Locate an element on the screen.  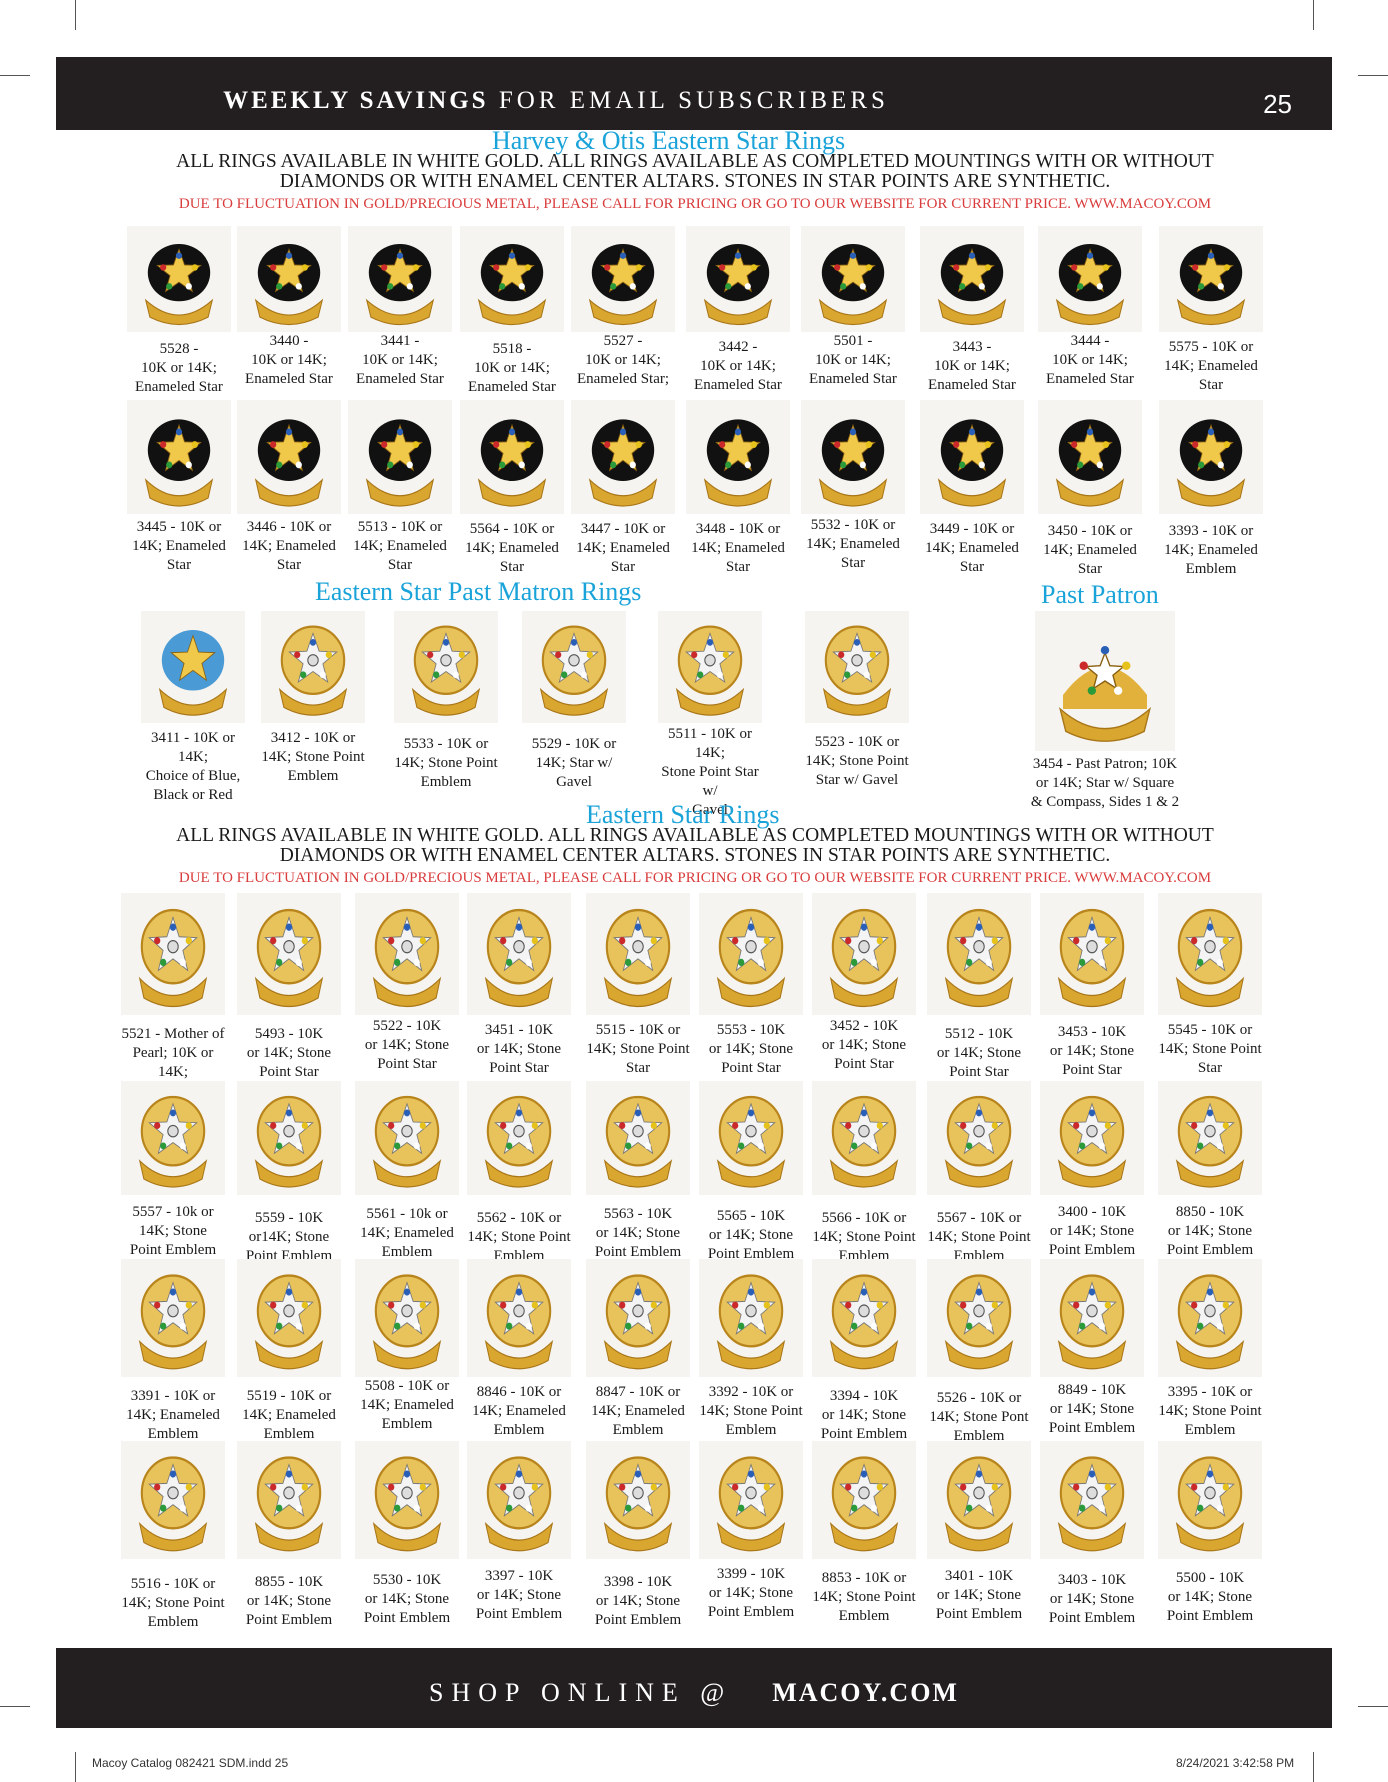
product-item: 5553 - 10K or 14K; Stone Point Star is located at coordinates (751, 985).